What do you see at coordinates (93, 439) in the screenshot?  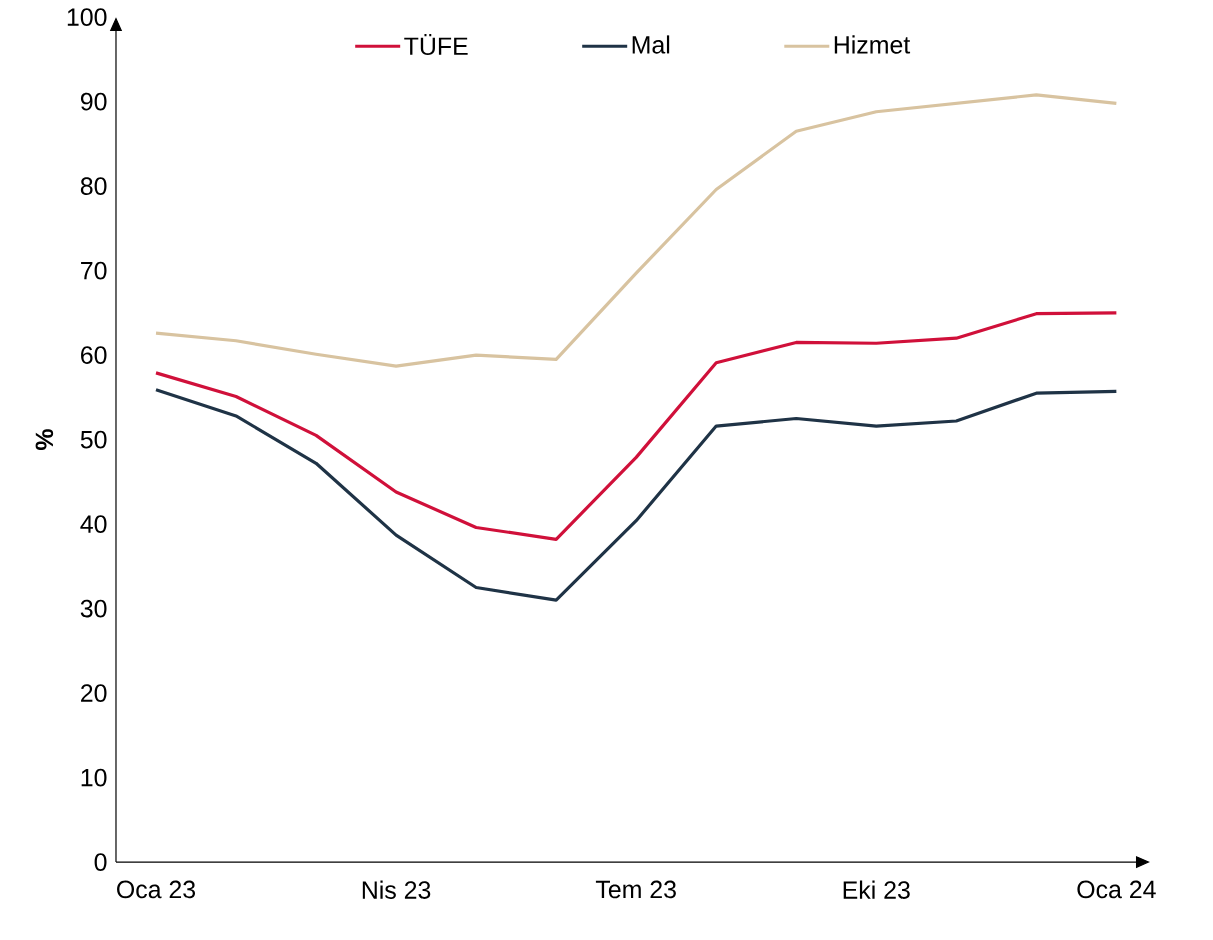 I see `y-tick-label: 50` at bounding box center [93, 439].